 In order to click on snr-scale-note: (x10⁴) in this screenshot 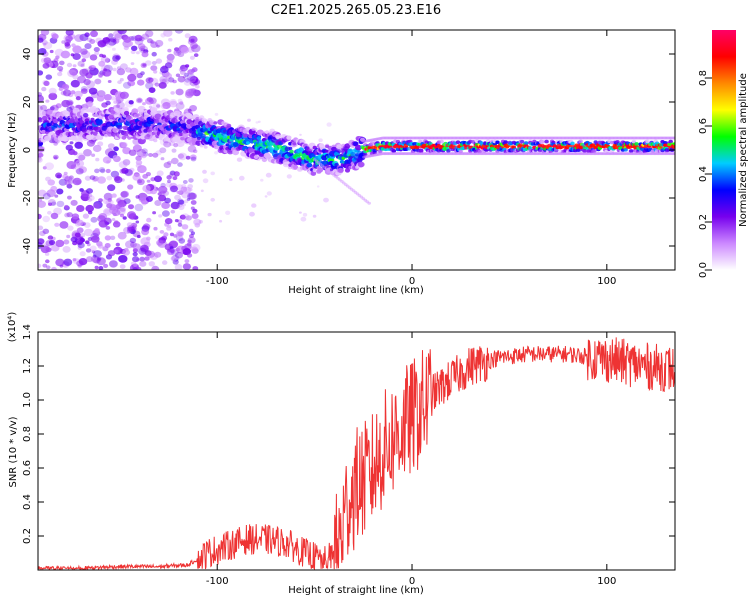, I will do `click(12, 327)`.